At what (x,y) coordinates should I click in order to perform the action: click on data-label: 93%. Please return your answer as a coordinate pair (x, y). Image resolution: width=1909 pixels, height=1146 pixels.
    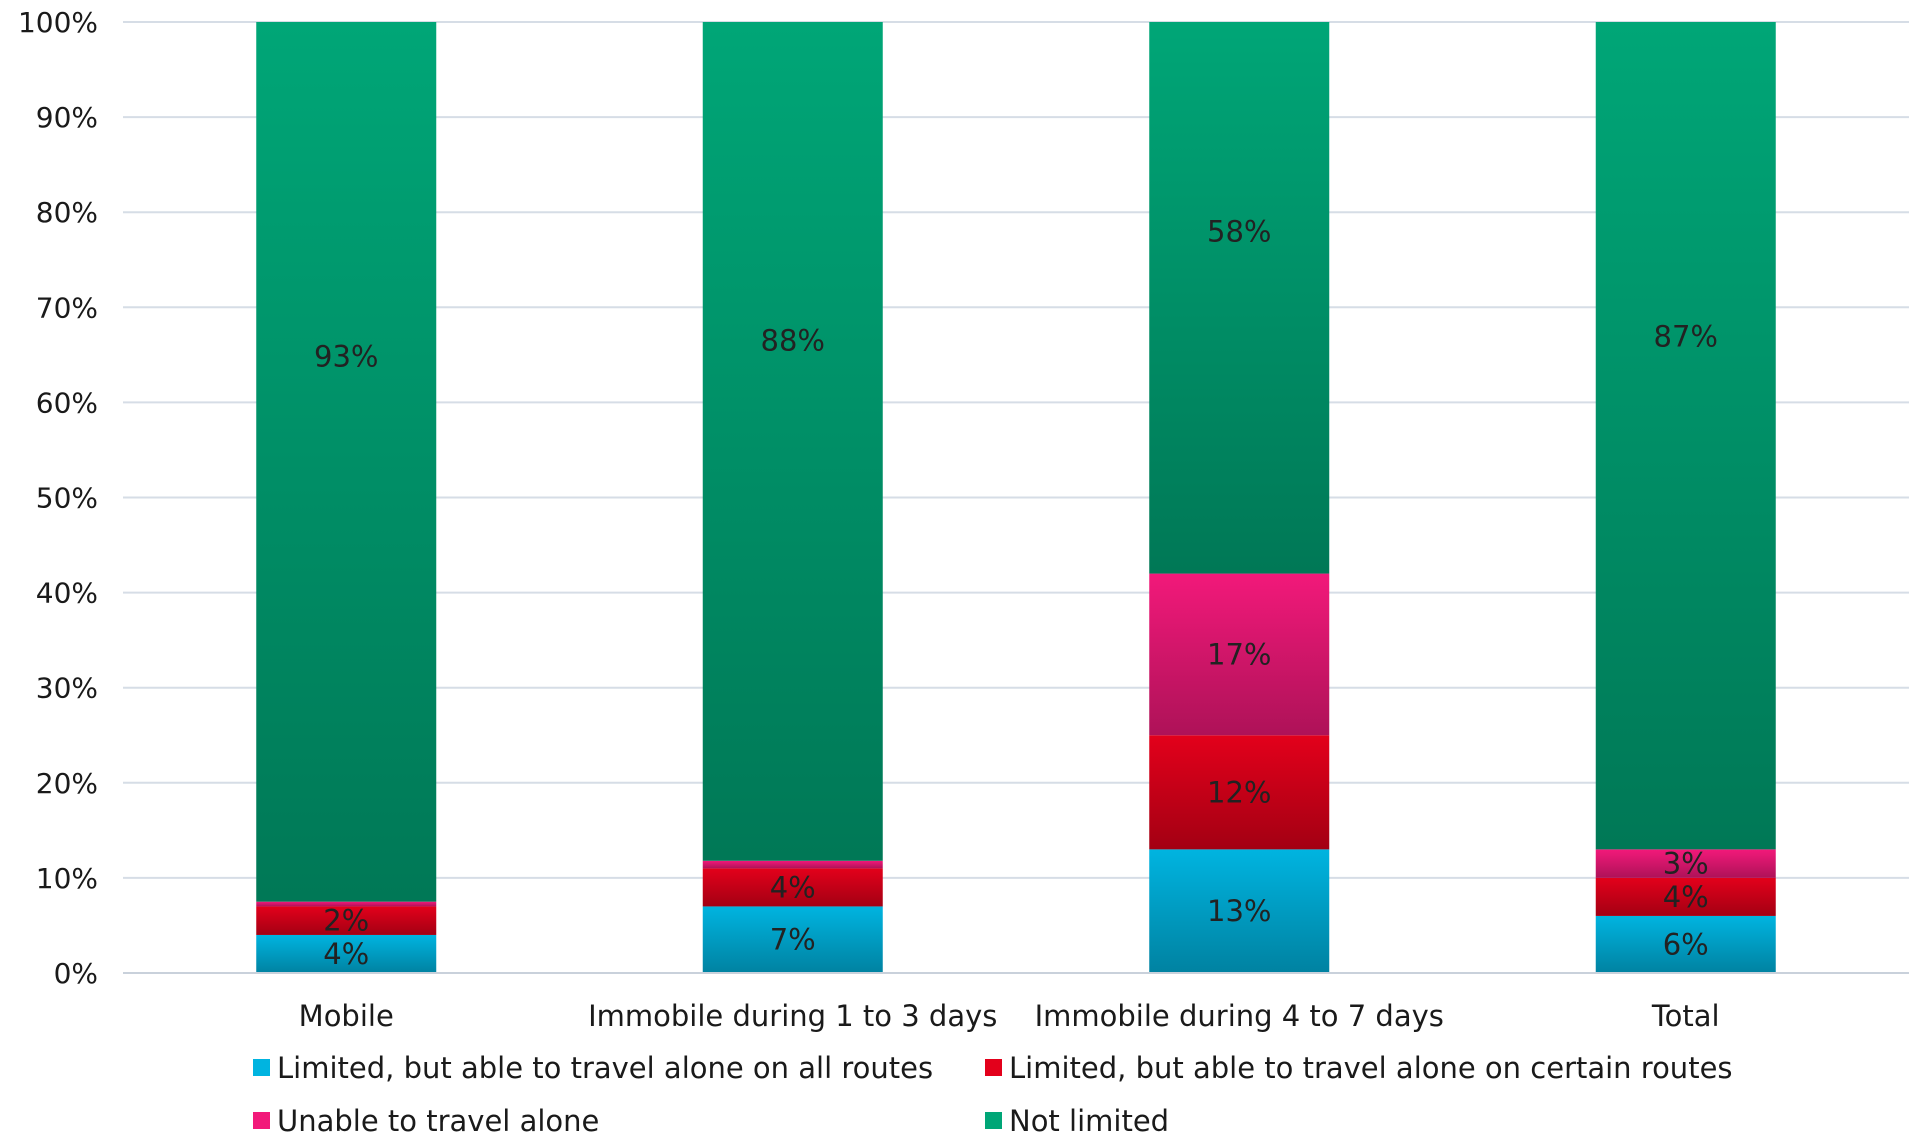
    Looking at the image, I should click on (346, 356).